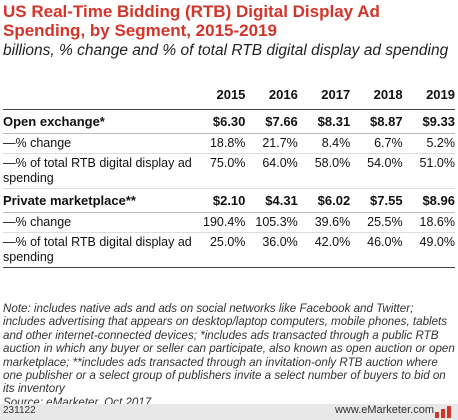  I want to click on row-label: Open exchange*, so click(98, 121).